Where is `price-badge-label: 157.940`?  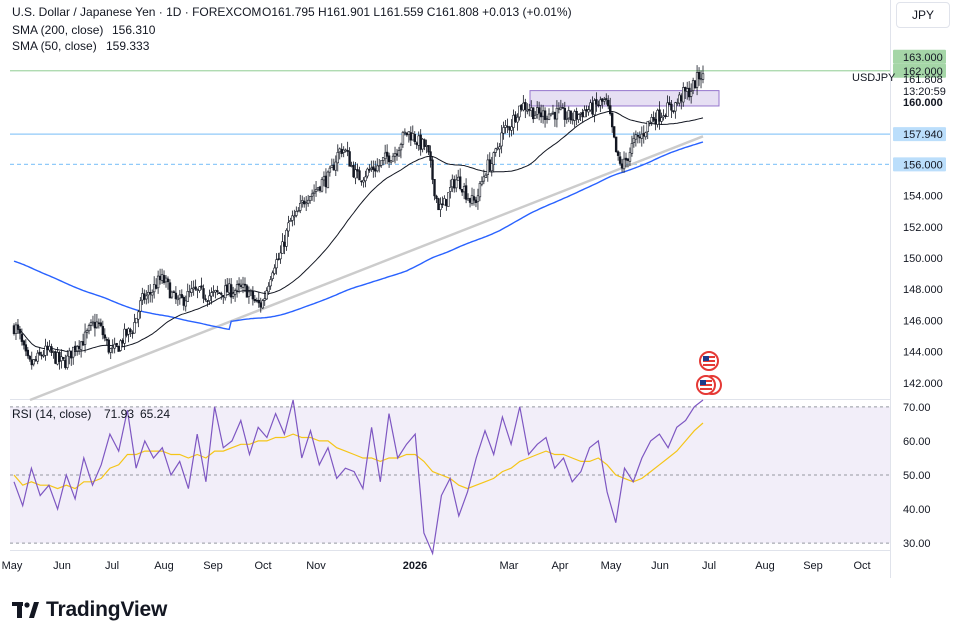
price-badge-label: 157.940 is located at coordinates (923, 135).